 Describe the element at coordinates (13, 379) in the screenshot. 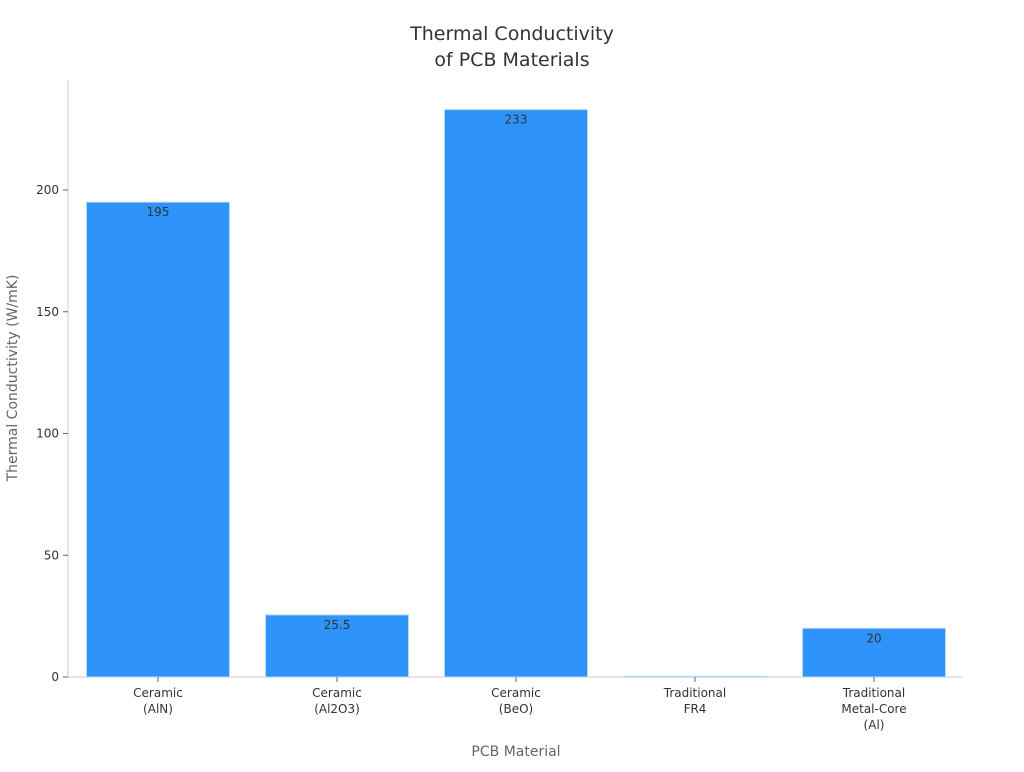

I see `y-axis-label: Thermal Conductivity (W/mK)` at that location.